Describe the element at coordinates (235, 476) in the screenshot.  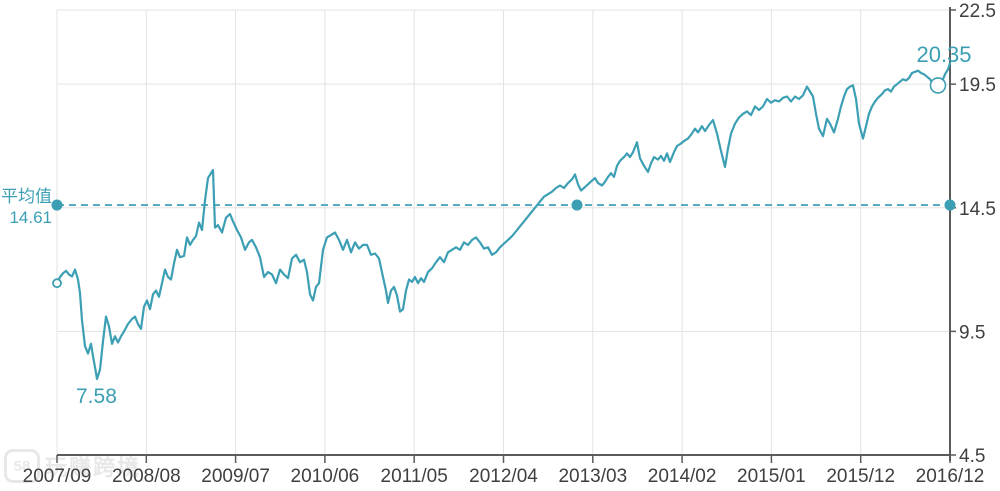
I see `x-tick-label: 2009/07` at that location.